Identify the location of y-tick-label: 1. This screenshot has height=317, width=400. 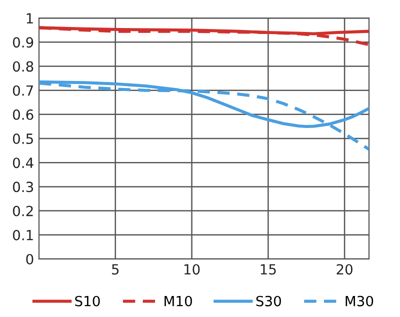
(29, 18).